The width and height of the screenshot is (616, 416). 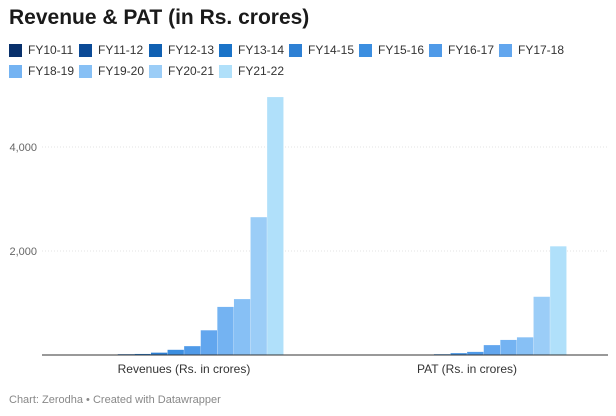 I want to click on legend-label: FY21-22, so click(x=261, y=71).